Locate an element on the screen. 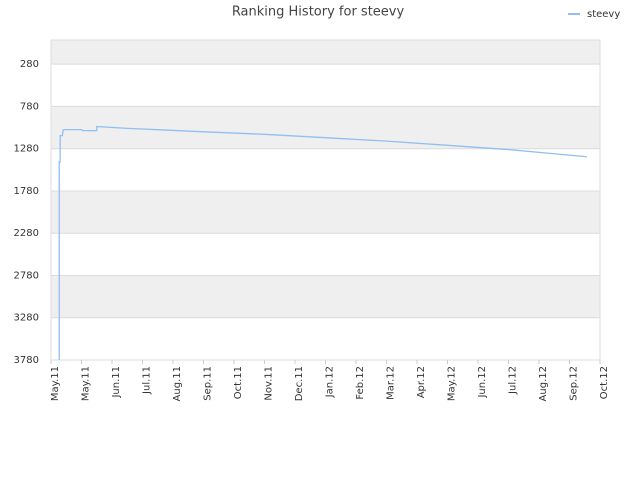  x-tick-label: Oct.12 is located at coordinates (604, 382).